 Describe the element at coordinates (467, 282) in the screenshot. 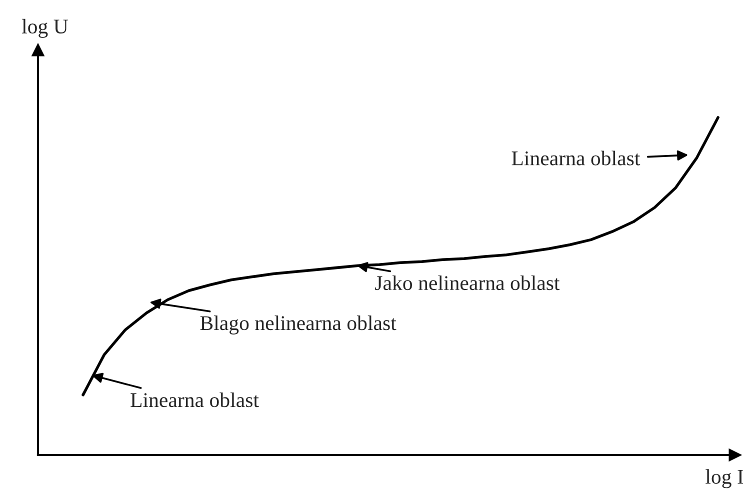

I see `annotation: Jako nelinearna oblast` at that location.